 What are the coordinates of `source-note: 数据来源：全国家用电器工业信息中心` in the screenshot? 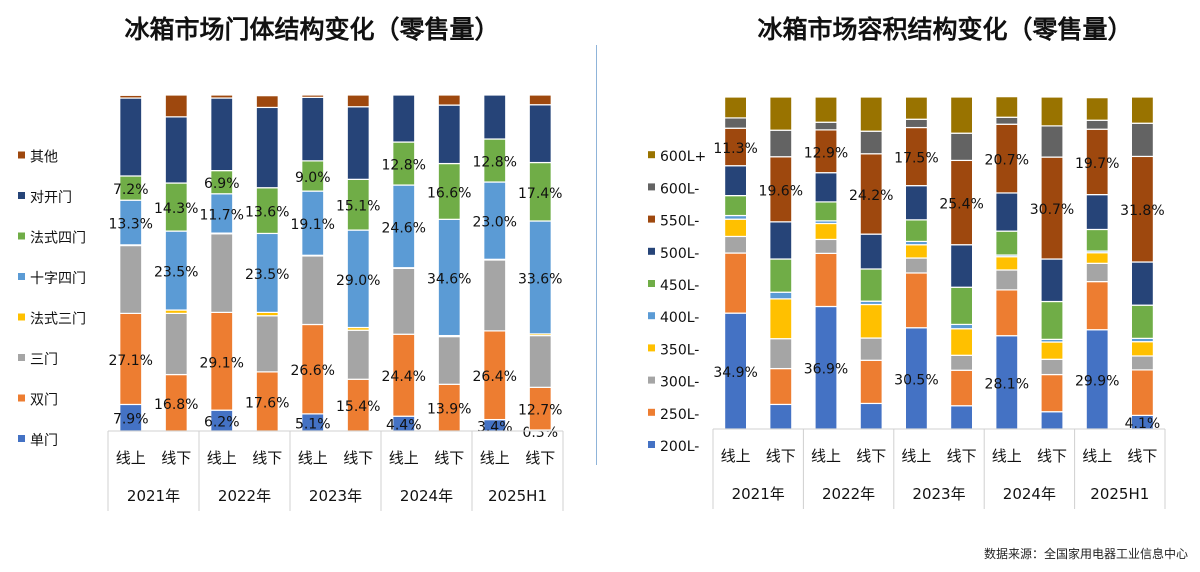 It's located at (1085, 554).